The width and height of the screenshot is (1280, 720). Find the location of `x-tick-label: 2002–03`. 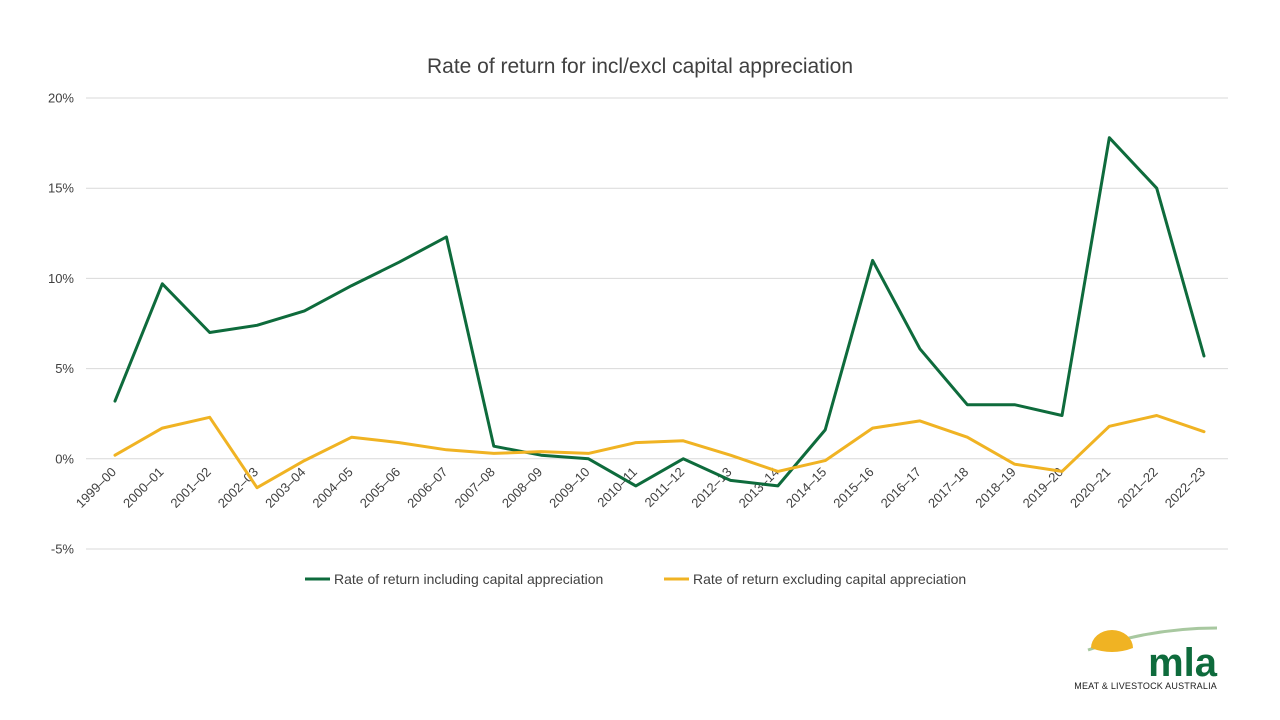

x-tick-label: 2002–03 is located at coordinates (238, 487).